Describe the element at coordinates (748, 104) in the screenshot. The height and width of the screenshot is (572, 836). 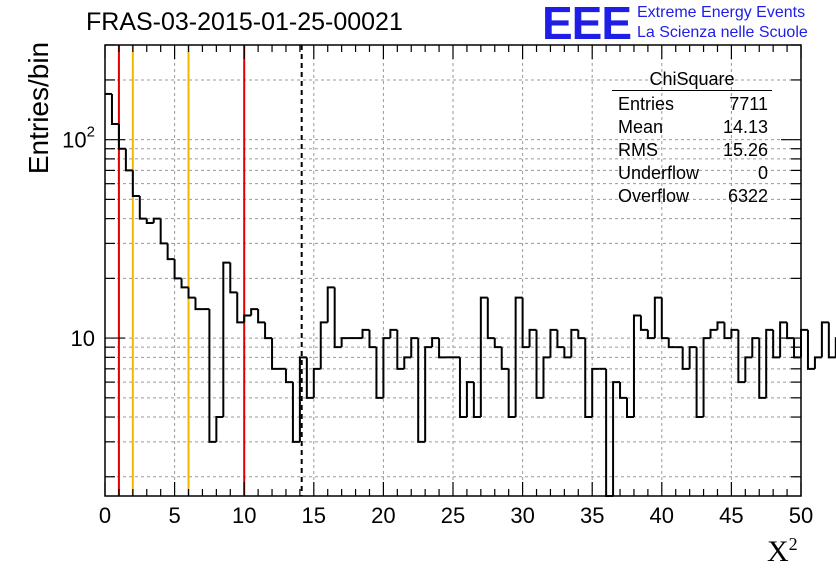
I see `stats-value: 7711` at that location.